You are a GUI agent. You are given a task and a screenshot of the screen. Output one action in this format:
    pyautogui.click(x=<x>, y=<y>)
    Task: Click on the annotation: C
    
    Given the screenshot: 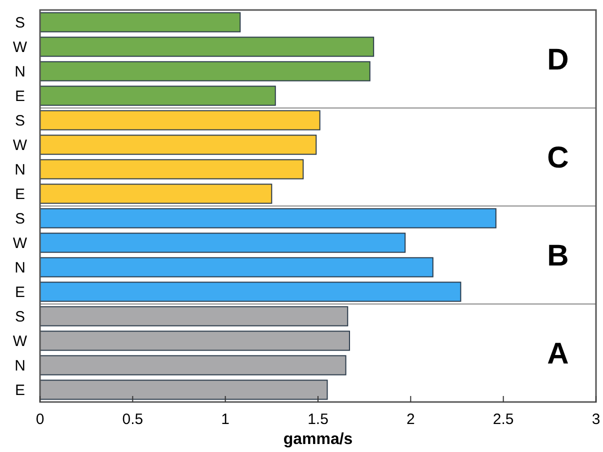 What is the action you would take?
    pyautogui.click(x=558, y=158)
    